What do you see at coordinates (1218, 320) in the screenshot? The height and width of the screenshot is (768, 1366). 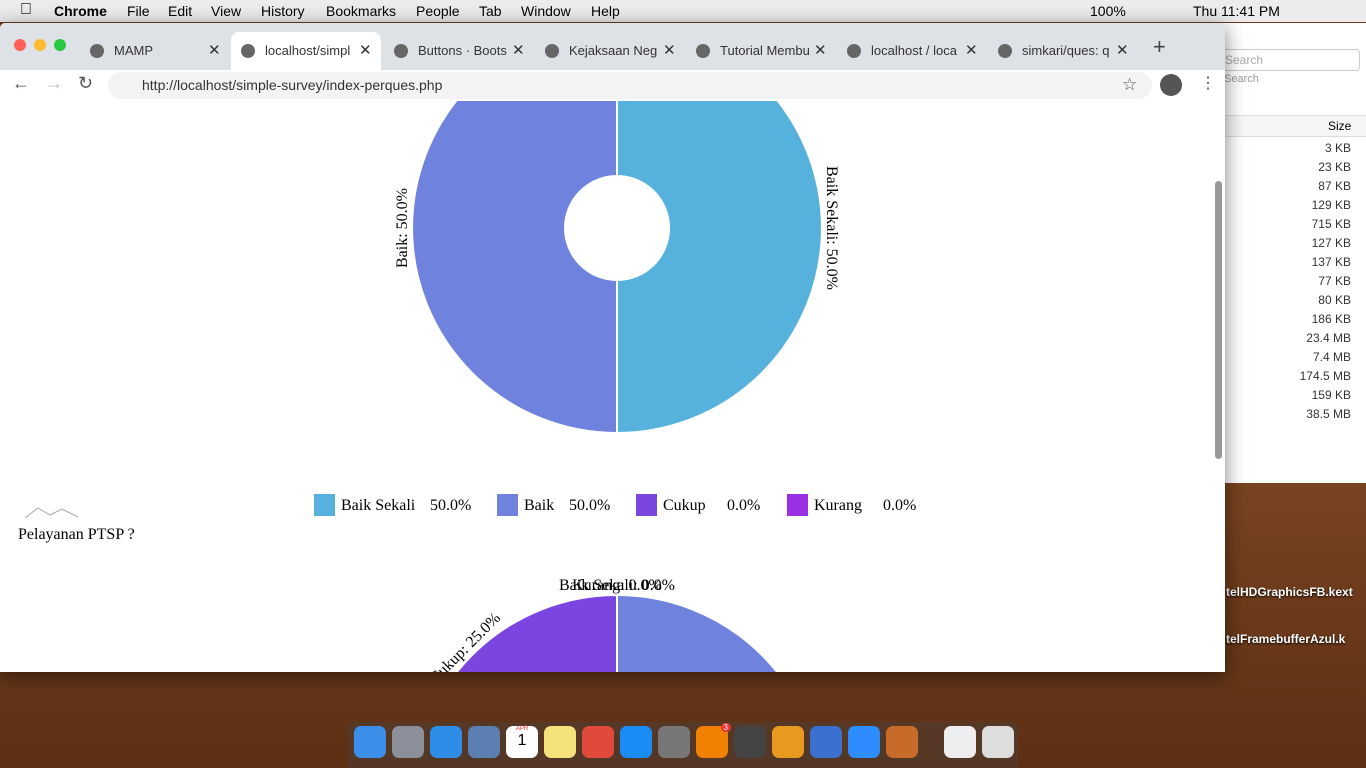 I see `scrollbar` at bounding box center [1218, 320].